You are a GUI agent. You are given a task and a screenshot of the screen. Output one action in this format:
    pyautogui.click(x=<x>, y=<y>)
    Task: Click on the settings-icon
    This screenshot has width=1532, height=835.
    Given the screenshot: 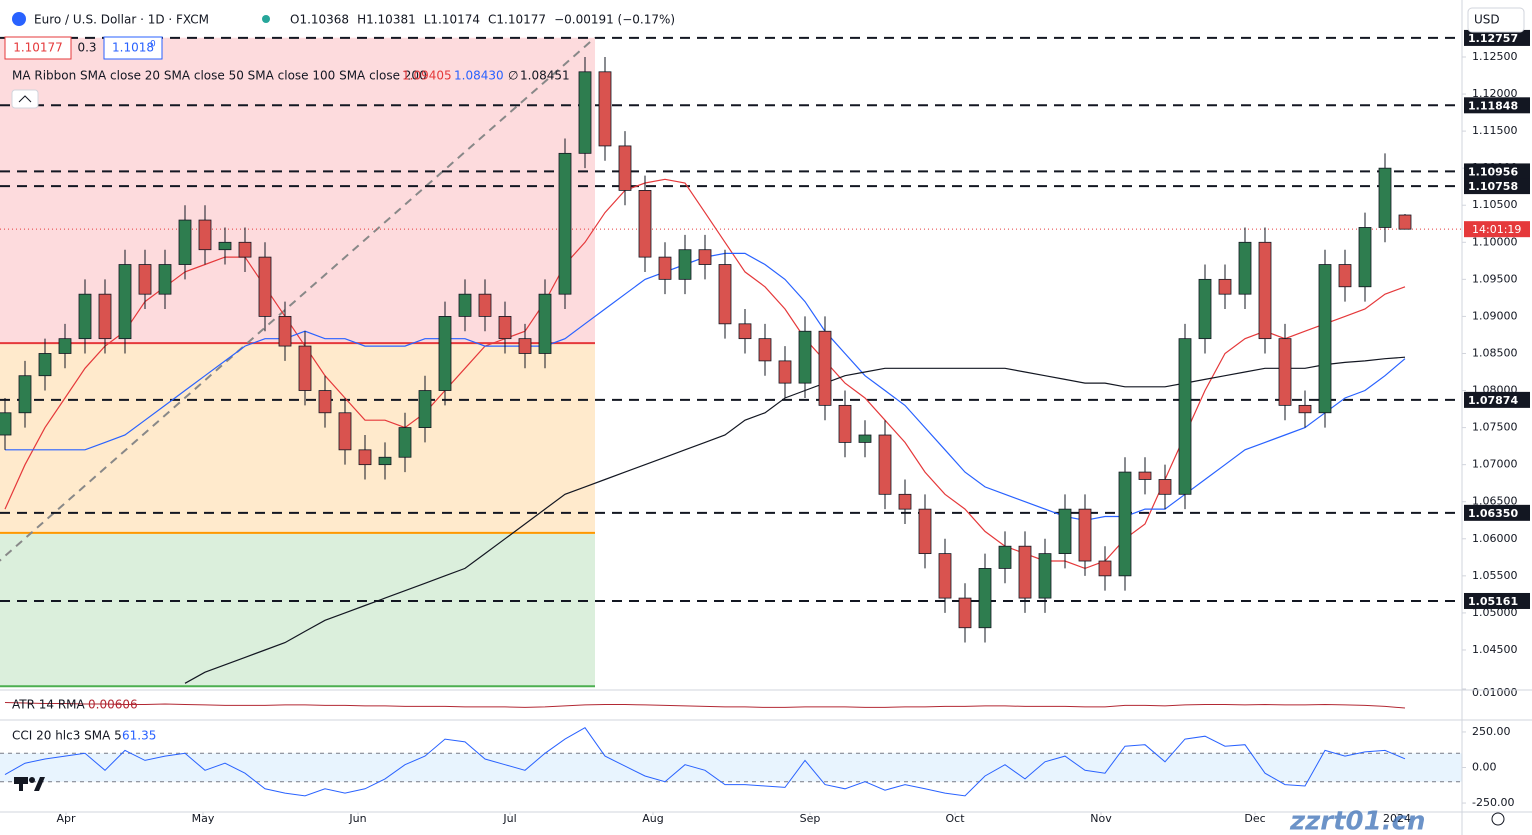 What is the action you would take?
    pyautogui.click(x=1498, y=819)
    